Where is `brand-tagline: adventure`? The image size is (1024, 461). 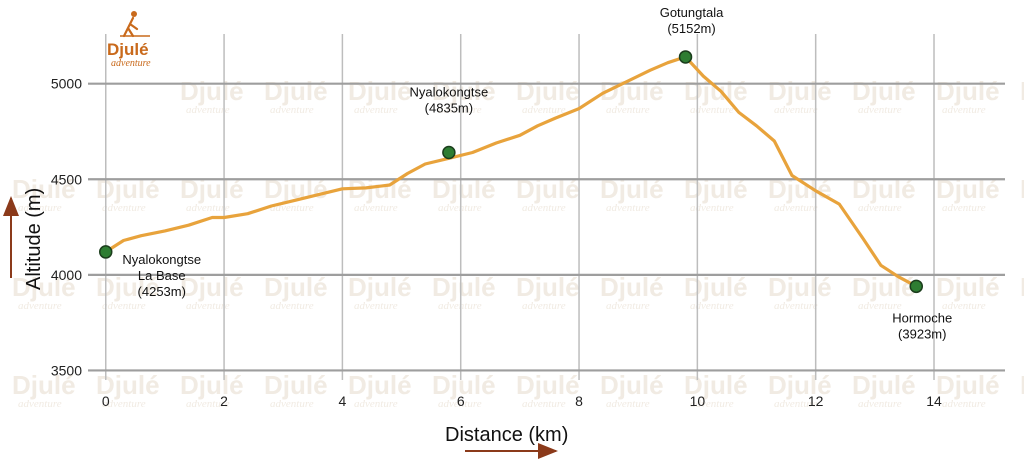
brand-tagline: adventure is located at coordinates (131, 63).